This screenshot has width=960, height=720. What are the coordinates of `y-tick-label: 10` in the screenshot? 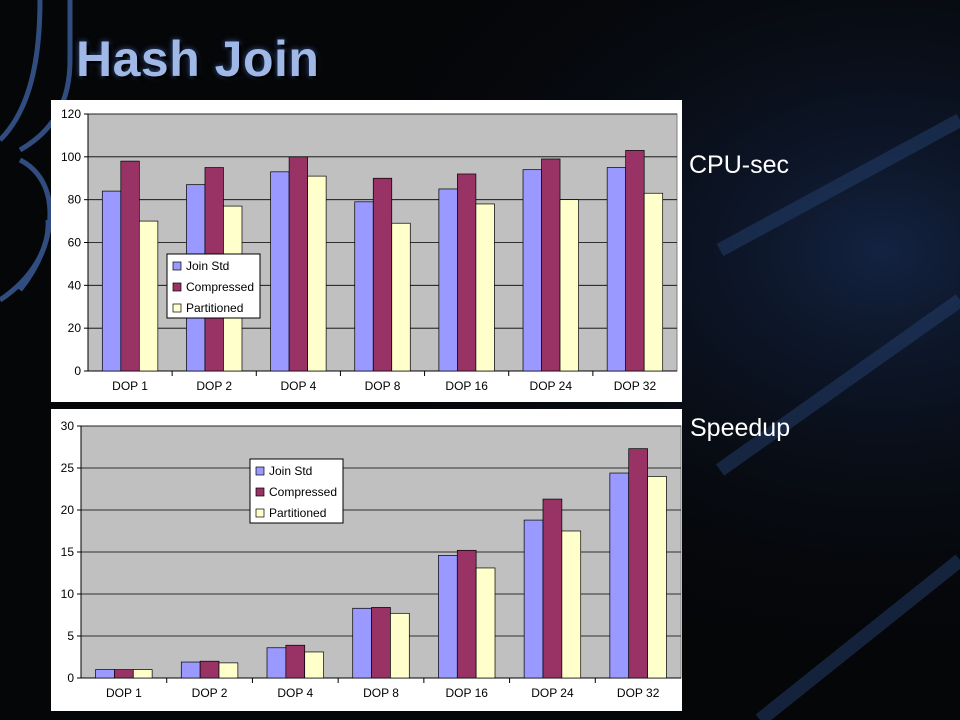 It's located at (68, 594).